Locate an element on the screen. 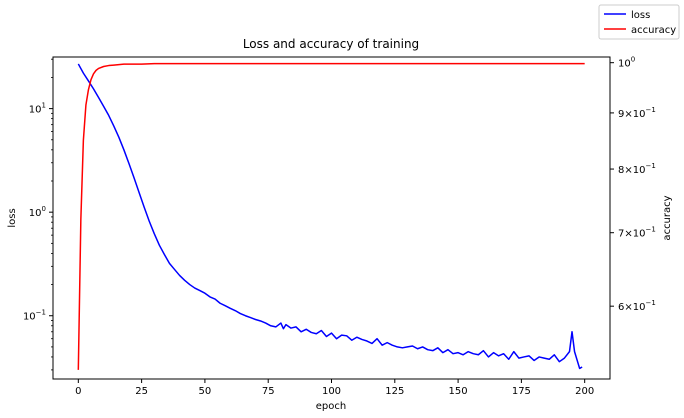 The width and height of the screenshot is (684, 418). x-tick-label: 25 is located at coordinates (141, 391).